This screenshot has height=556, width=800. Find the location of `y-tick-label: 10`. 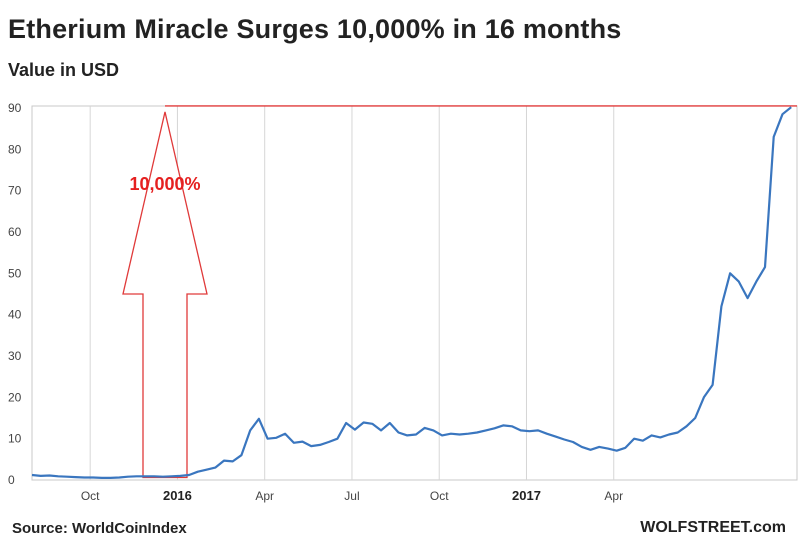

y-tick-label: 10 is located at coordinates (15, 439).